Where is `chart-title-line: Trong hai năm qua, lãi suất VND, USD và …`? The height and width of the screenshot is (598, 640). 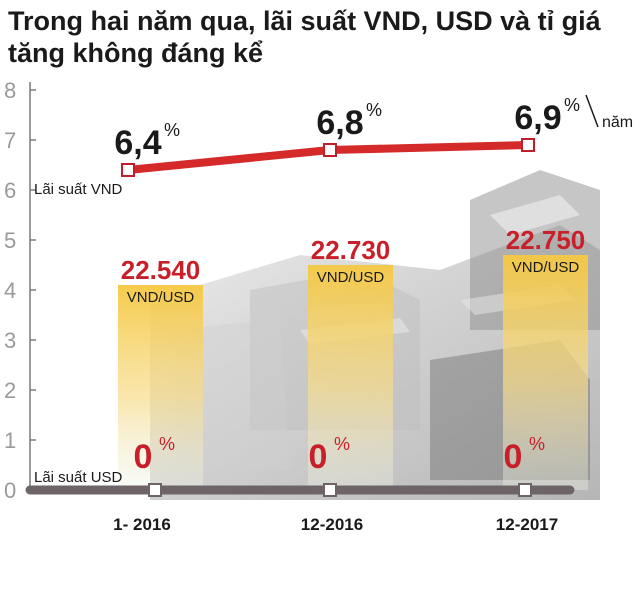 chart-title-line: Trong hai năm qua, lãi suất VND, USD và … is located at coordinates (305, 21).